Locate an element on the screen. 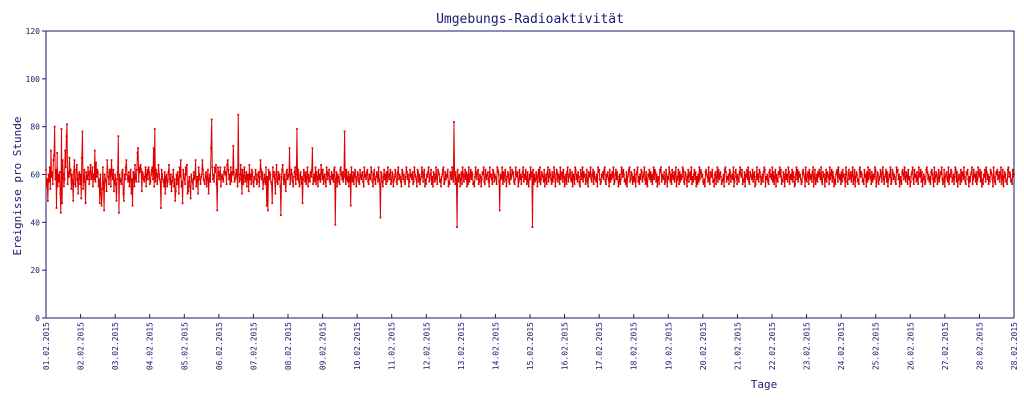 The image size is (1024, 400). chart-title: Umgebungs-Radioaktivität is located at coordinates (530, 19).